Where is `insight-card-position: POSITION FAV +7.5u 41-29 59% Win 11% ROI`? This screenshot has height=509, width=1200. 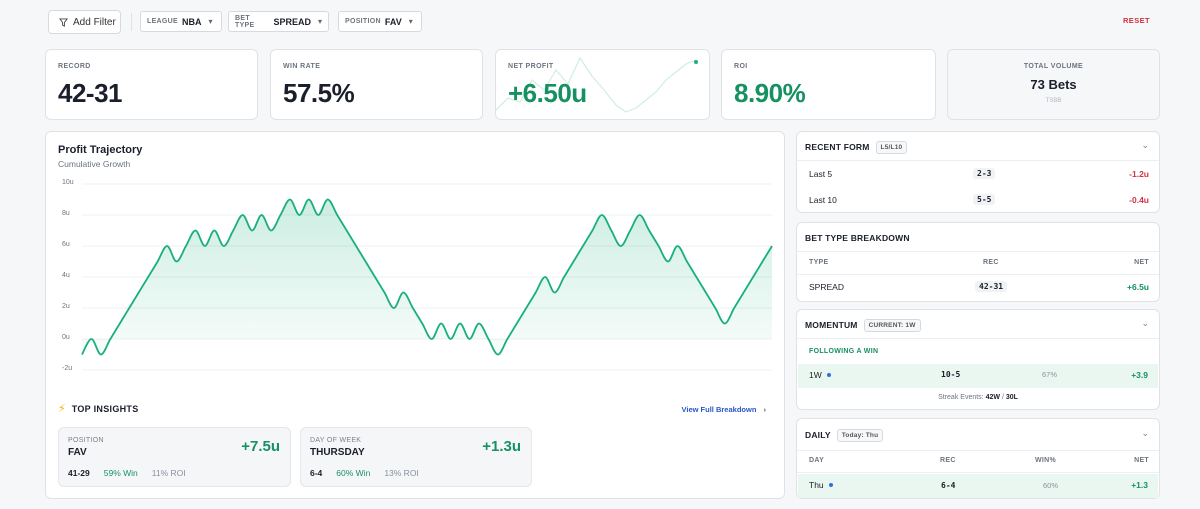 insight-card-position: POSITION FAV +7.5u 41-29 59% Win 11% ROI is located at coordinates (174, 457).